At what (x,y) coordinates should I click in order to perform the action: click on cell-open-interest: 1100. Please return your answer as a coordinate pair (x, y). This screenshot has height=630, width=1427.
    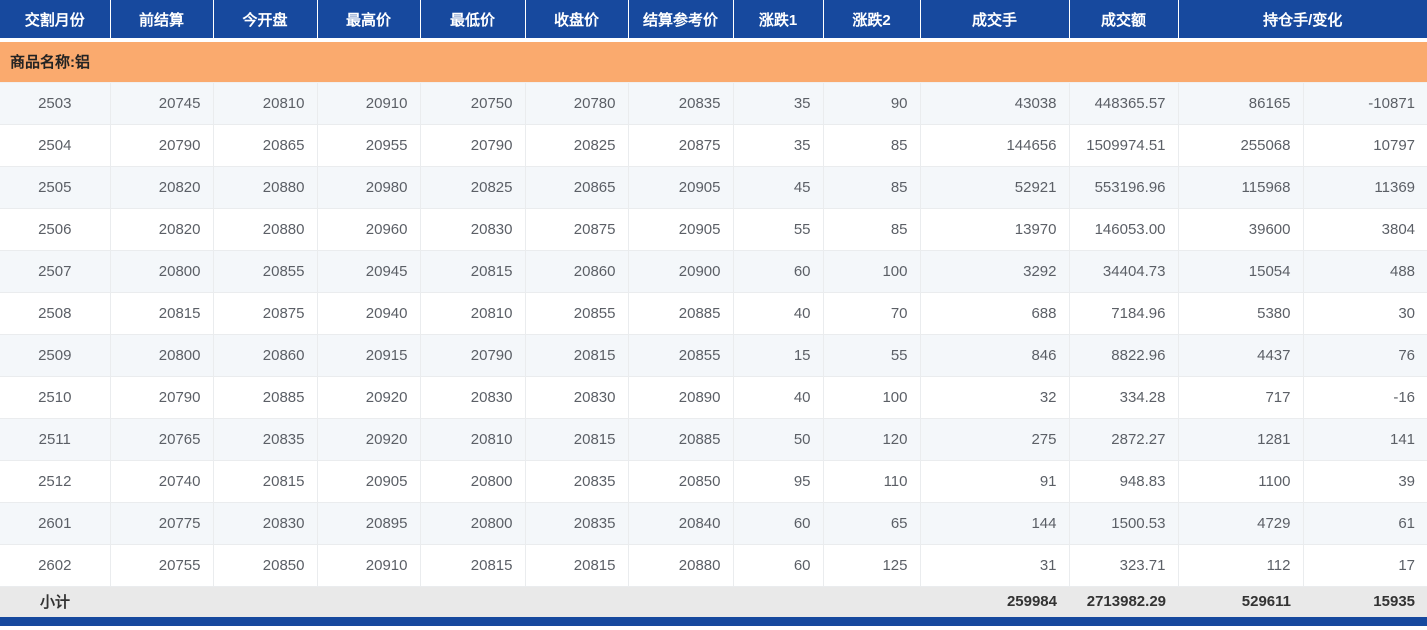
    Looking at the image, I should click on (1241, 481).